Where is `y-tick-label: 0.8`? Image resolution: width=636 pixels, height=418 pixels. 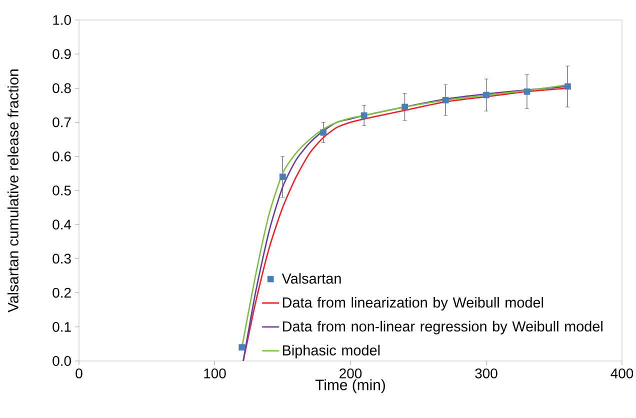 y-tick-label: 0.8 is located at coordinates (61, 88).